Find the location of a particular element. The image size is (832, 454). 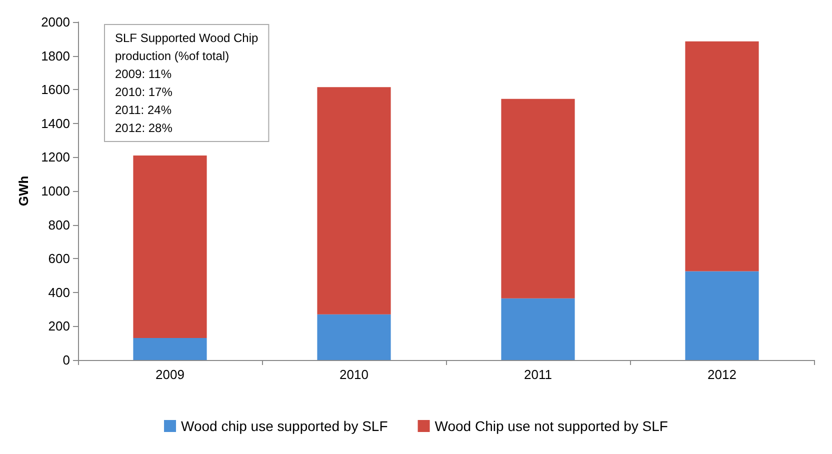

y-tick-label: 2000 is located at coordinates (55, 22).